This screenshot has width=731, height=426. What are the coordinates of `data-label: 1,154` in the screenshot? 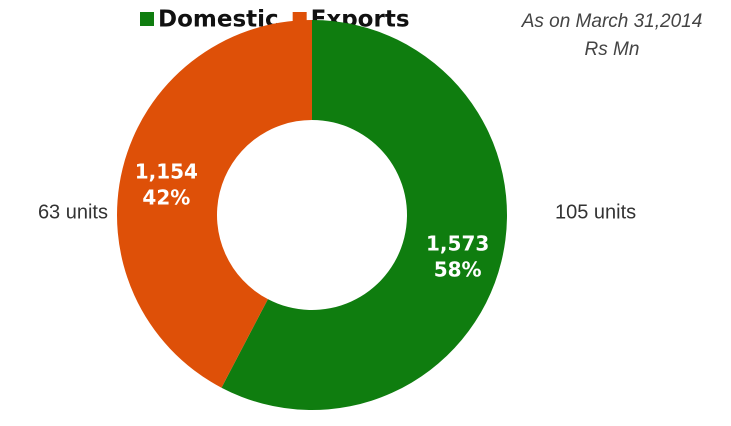 It's located at (166, 172).